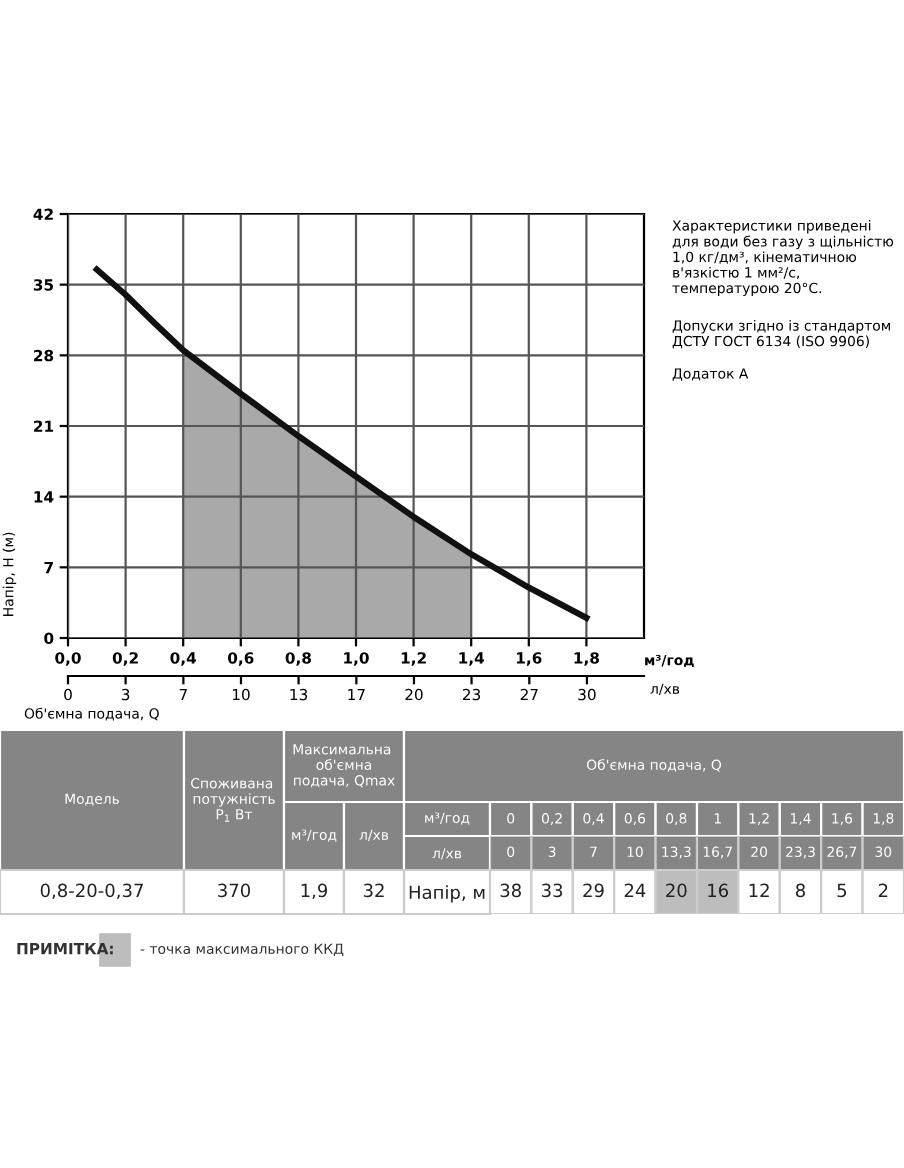 This screenshot has height=1168, width=904. I want to click on data-label: 24, so click(635, 890).